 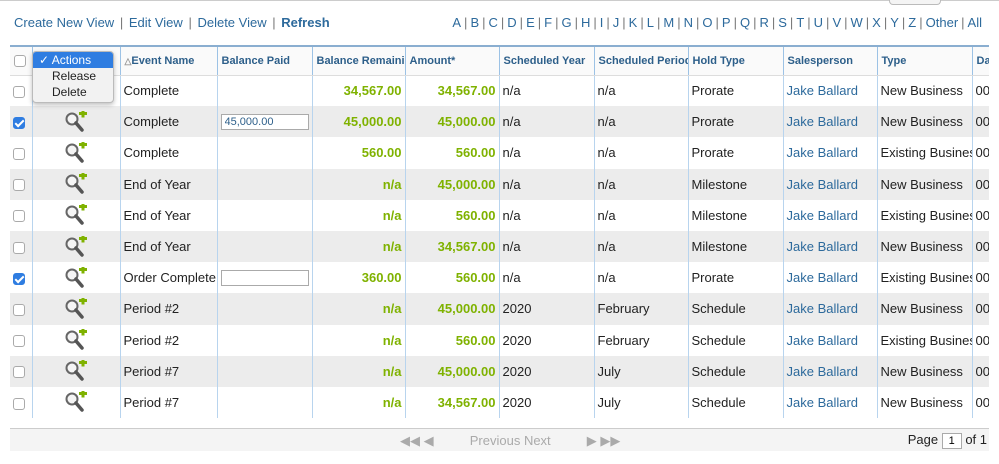 What do you see at coordinates (547, 122) in the screenshot?
I see `scheduled-year-cell: n/a` at bounding box center [547, 122].